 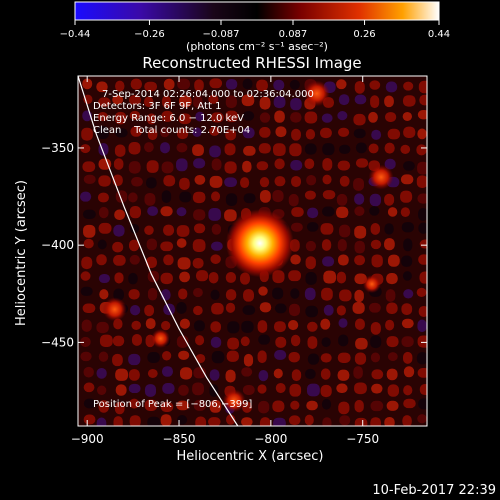 What do you see at coordinates (250, 456) in the screenshot?
I see `x-axis-label: Heliocentric X (arcsec)` at bounding box center [250, 456].